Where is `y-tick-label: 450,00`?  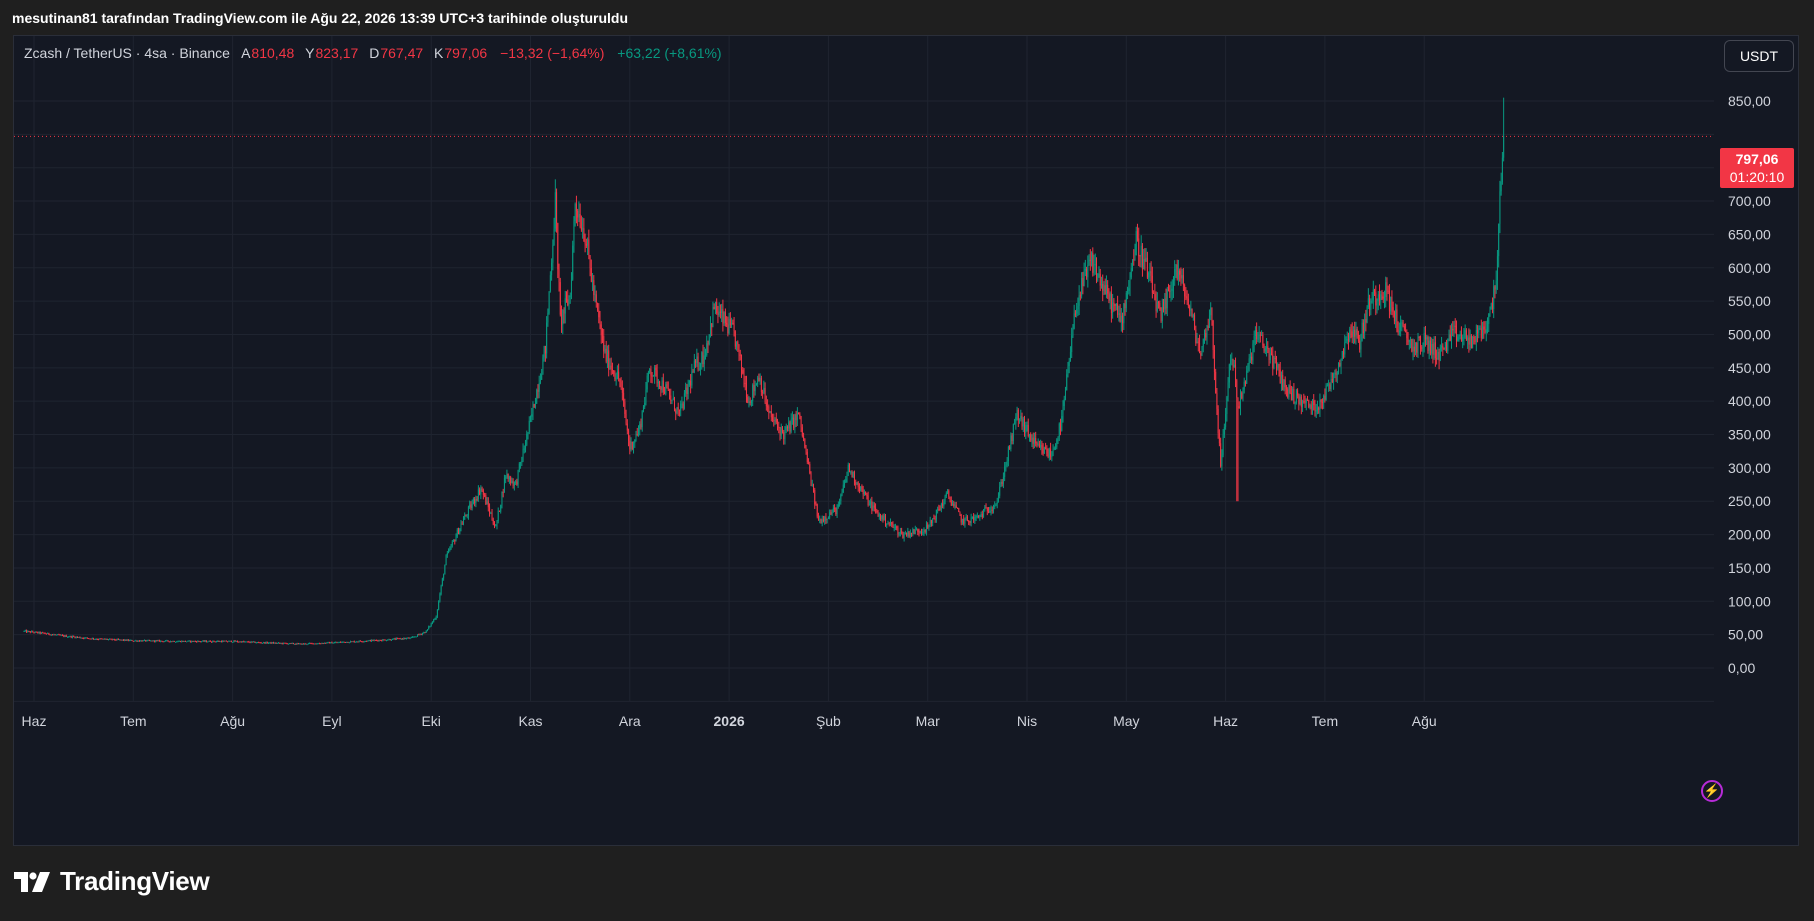 y-tick-label: 450,00 is located at coordinates (1749, 368).